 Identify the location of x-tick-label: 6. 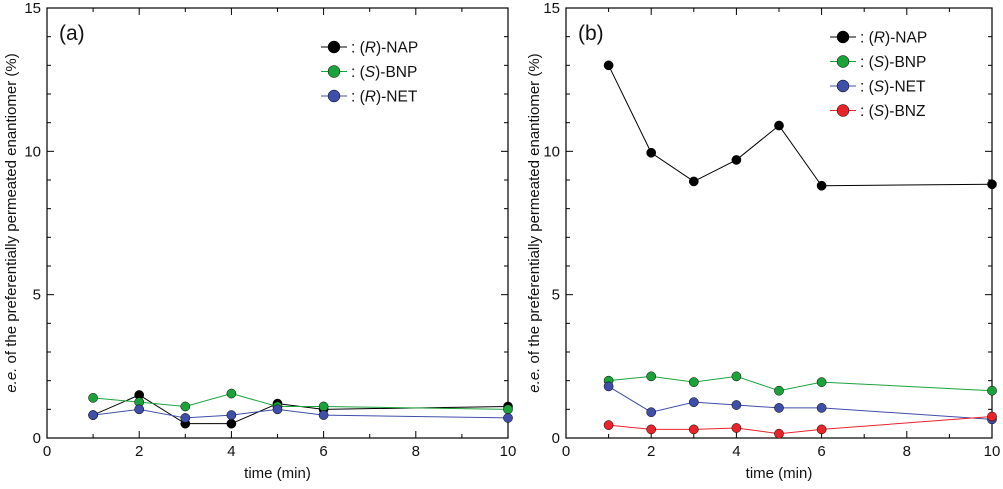
(821, 451).